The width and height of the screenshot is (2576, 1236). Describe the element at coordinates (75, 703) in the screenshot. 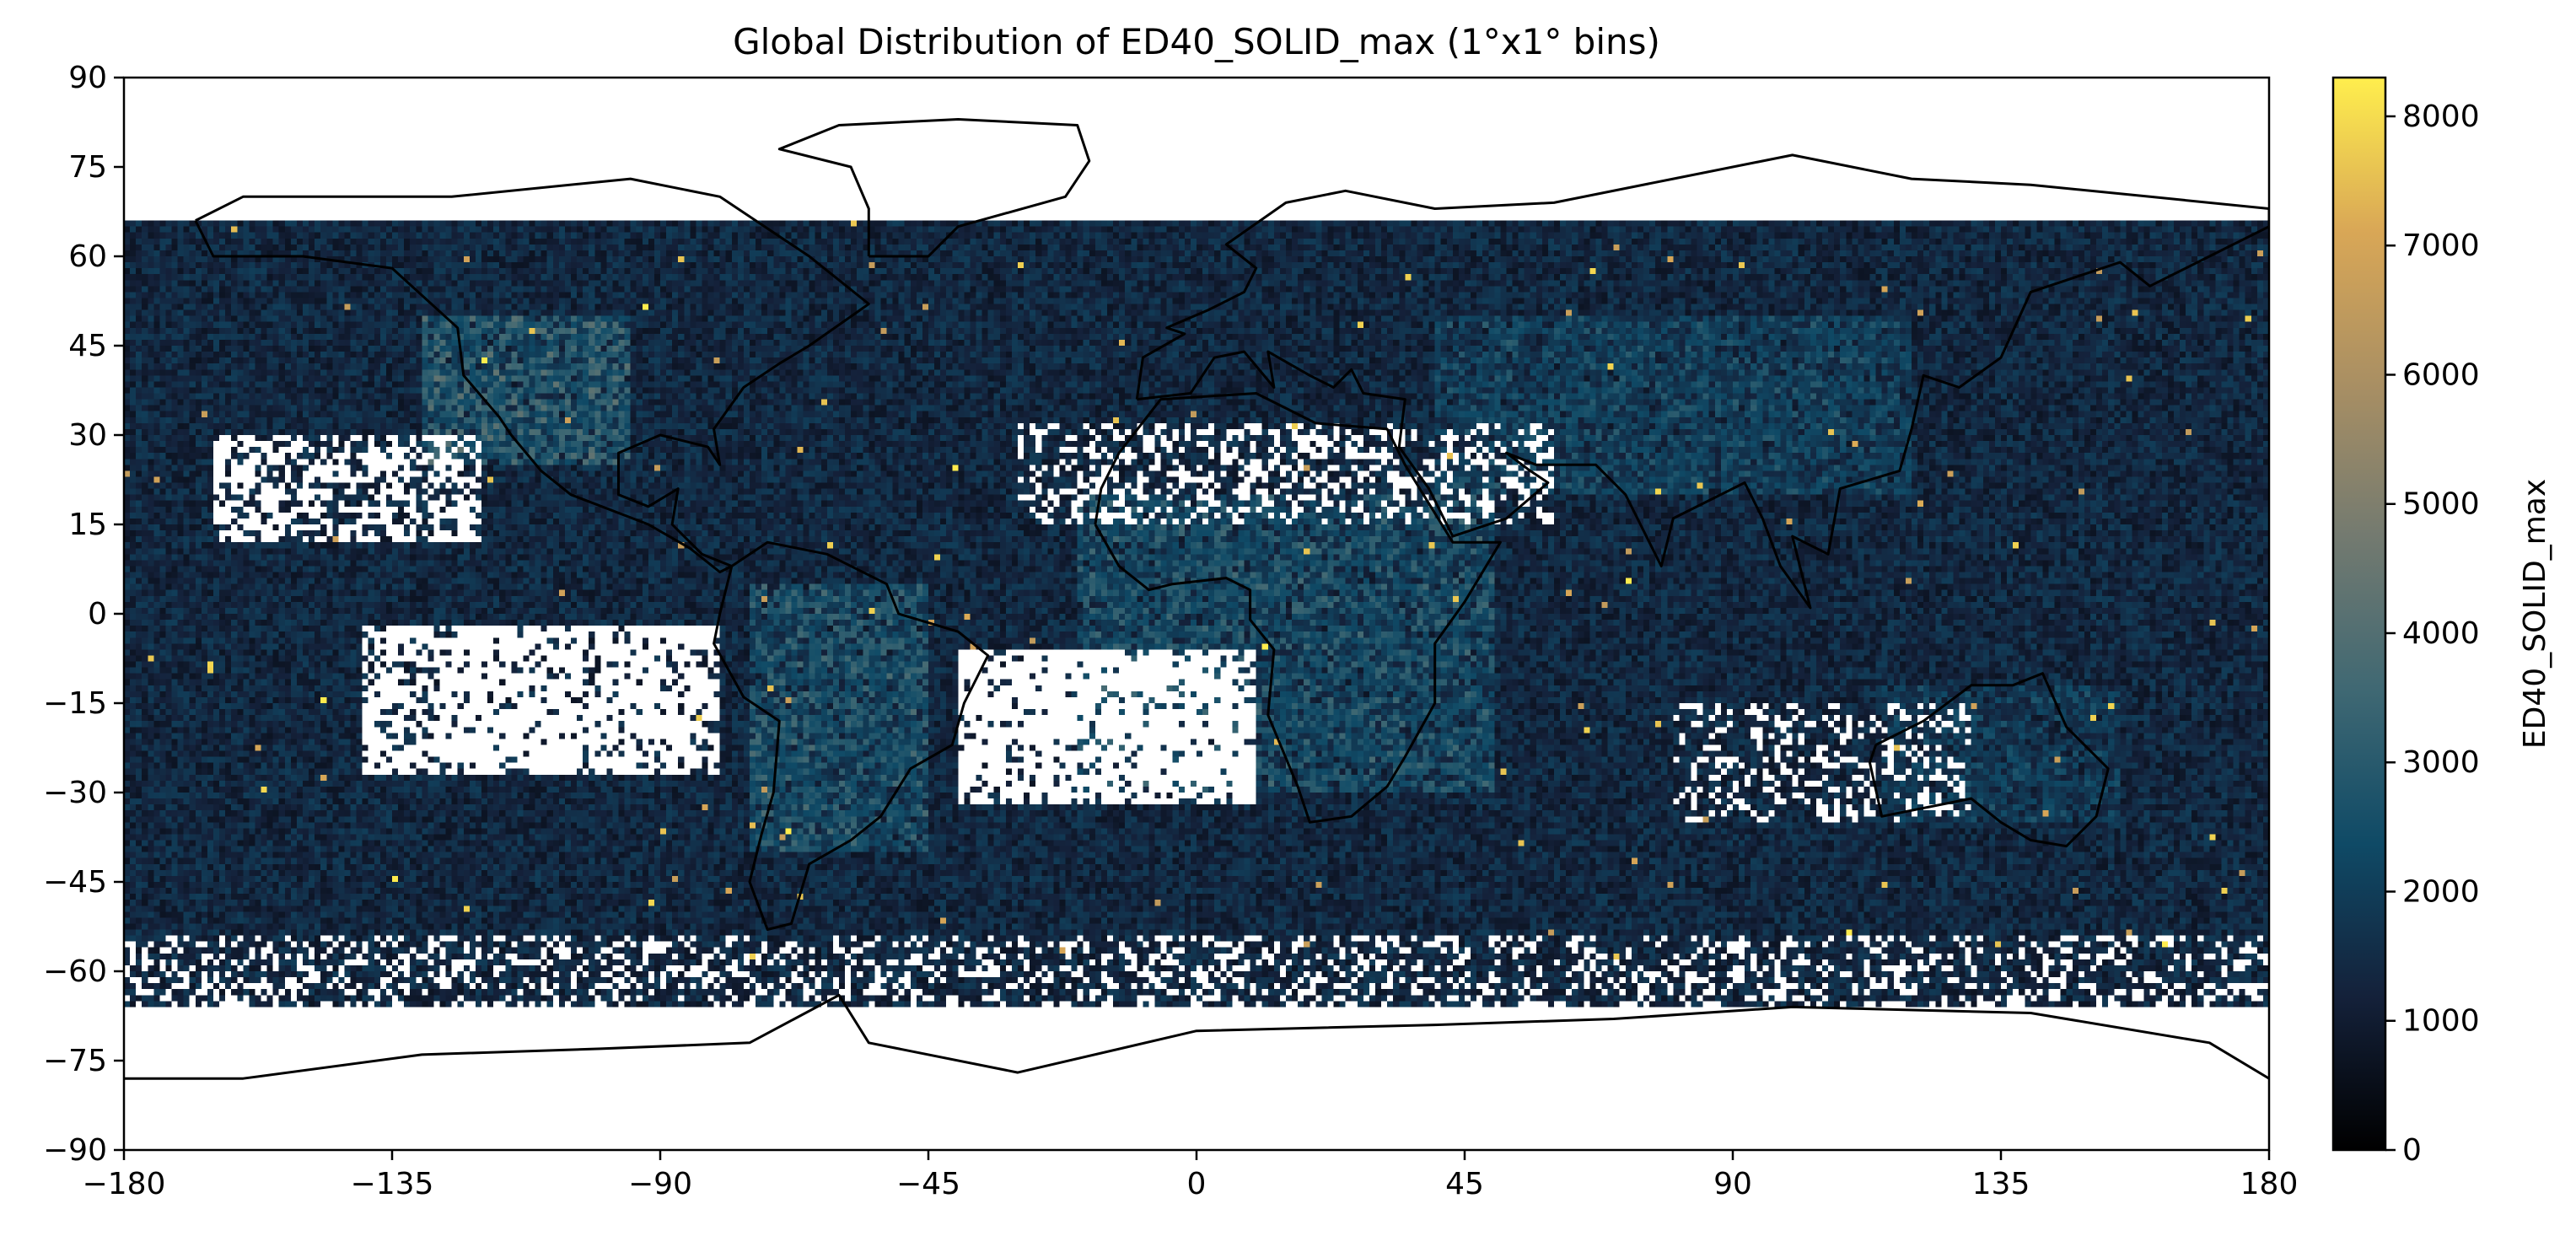

I see `y-tick-label: −15` at that location.